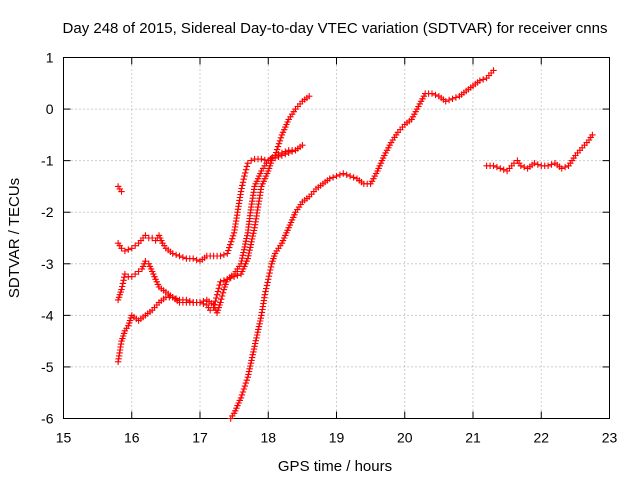 This screenshot has height=480, width=640. What do you see at coordinates (50, 109) in the screenshot?
I see `y-tick-label: 0` at bounding box center [50, 109].